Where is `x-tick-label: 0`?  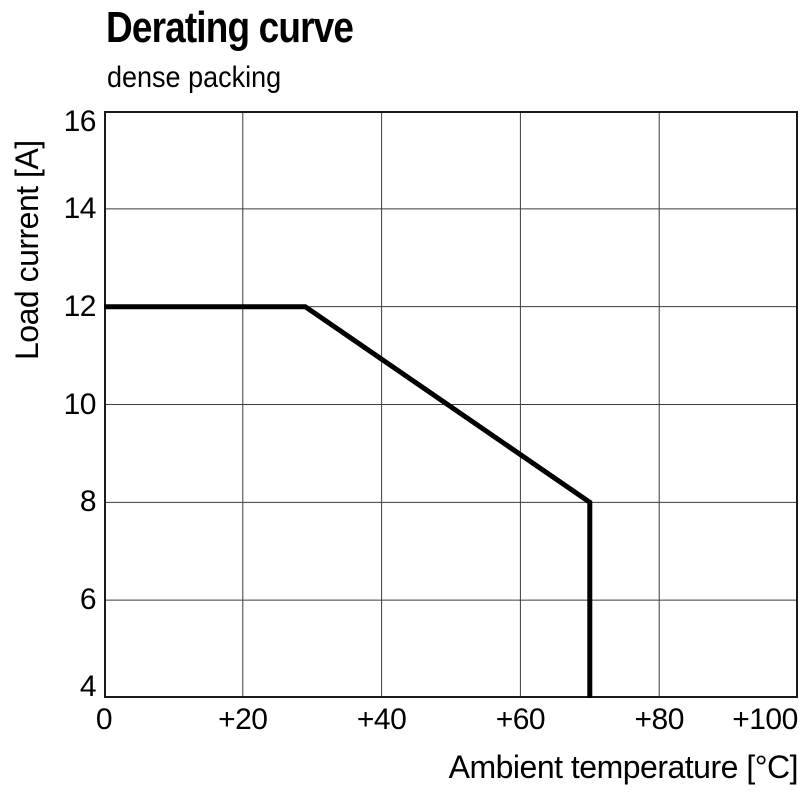
x-tick-label: 0 is located at coordinates (104, 719).